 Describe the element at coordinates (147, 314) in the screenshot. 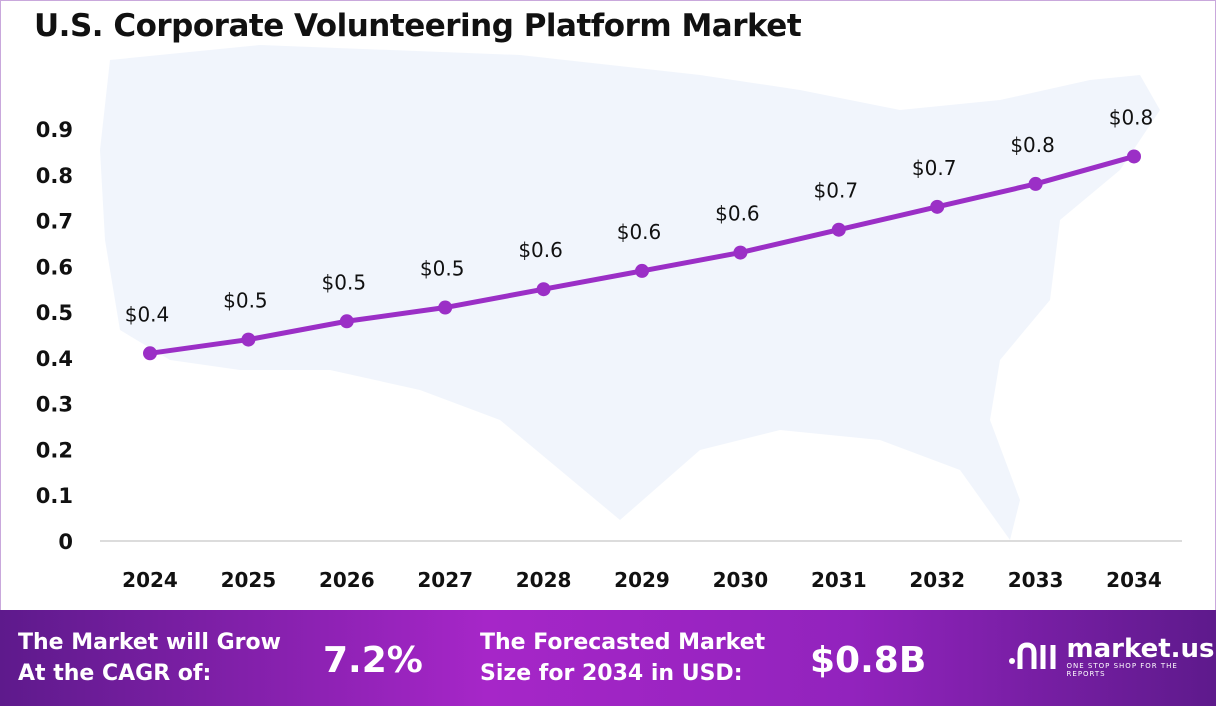

I see `data-label: $0.4` at that location.